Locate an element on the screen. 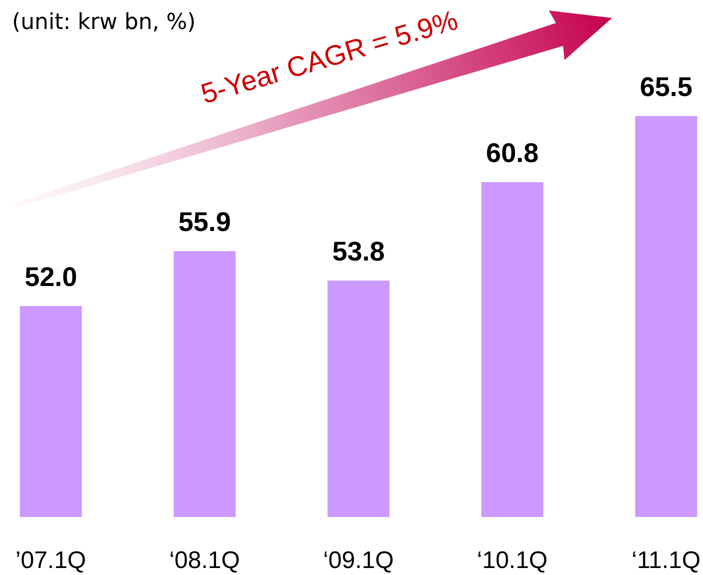 The width and height of the screenshot is (703, 575). data-label: 60.8 is located at coordinates (512, 153).